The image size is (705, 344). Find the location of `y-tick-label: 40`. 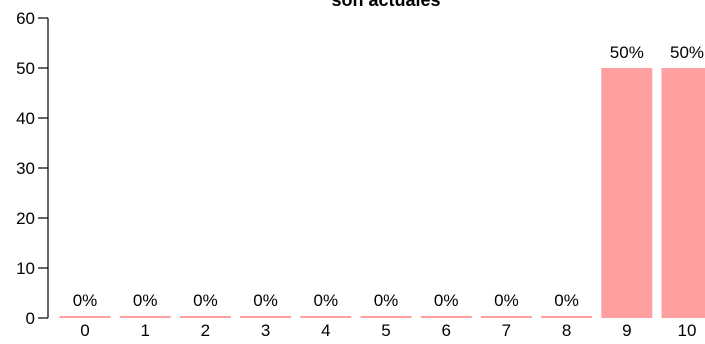

y-tick-label: 40 is located at coordinates (25, 118).